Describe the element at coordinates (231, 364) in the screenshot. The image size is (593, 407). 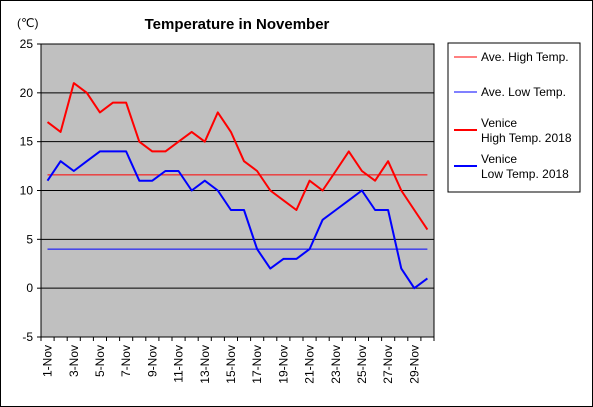
I see `x-tick-label: 15-Nov` at that location.